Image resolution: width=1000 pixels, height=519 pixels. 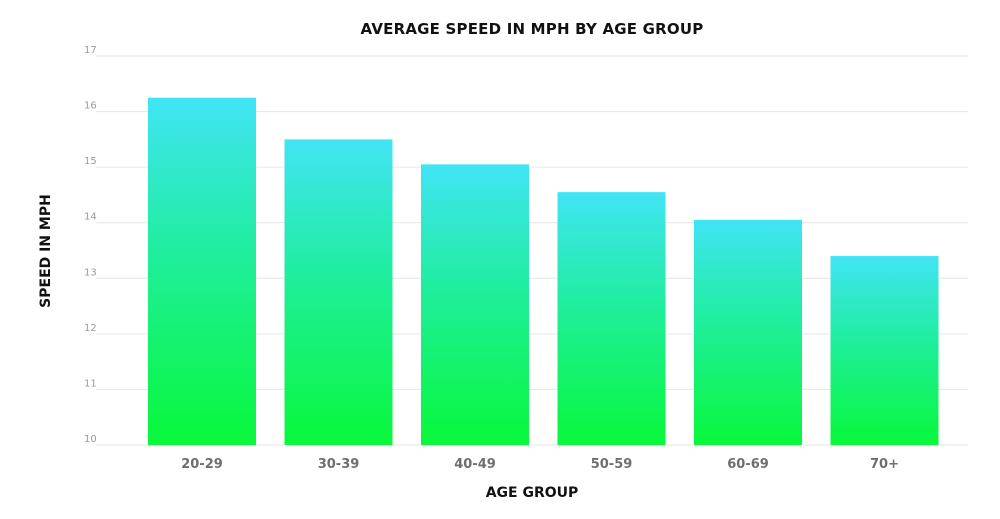 I want to click on x-axis-label: AGE GROUP, so click(x=532, y=493).